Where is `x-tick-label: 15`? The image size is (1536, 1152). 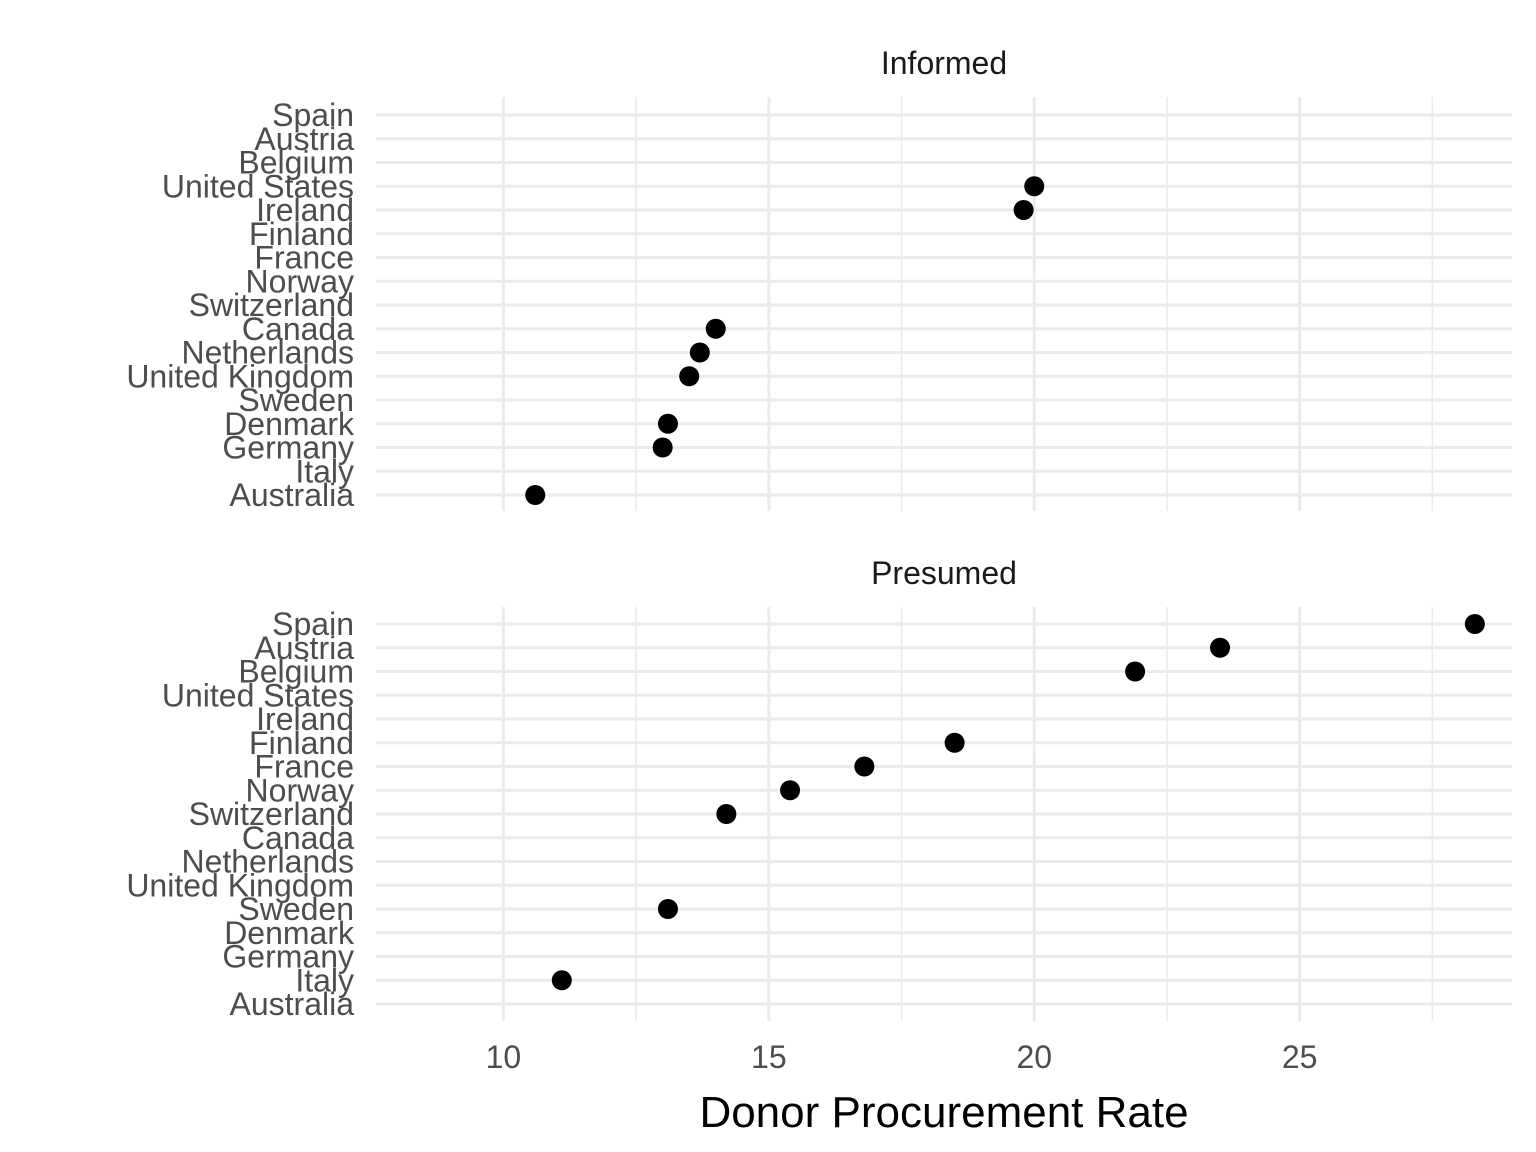 x-tick-label: 15 is located at coordinates (769, 1057).